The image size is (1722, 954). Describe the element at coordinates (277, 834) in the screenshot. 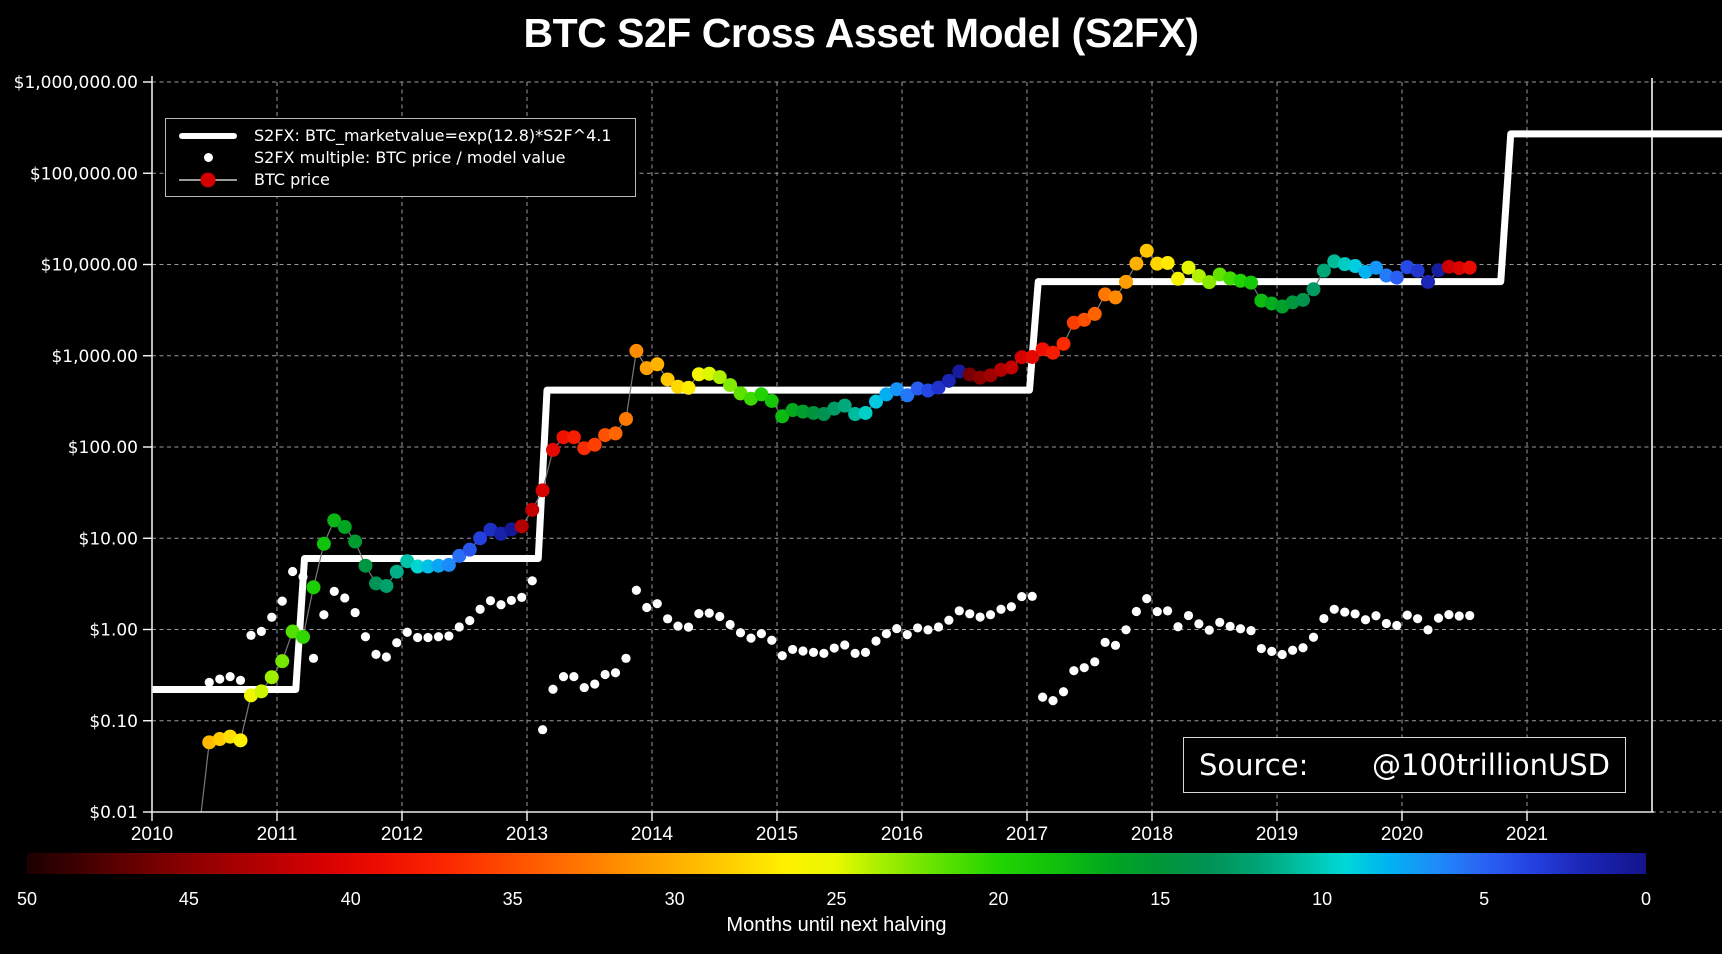

I see `x-tick-label: 2011` at that location.